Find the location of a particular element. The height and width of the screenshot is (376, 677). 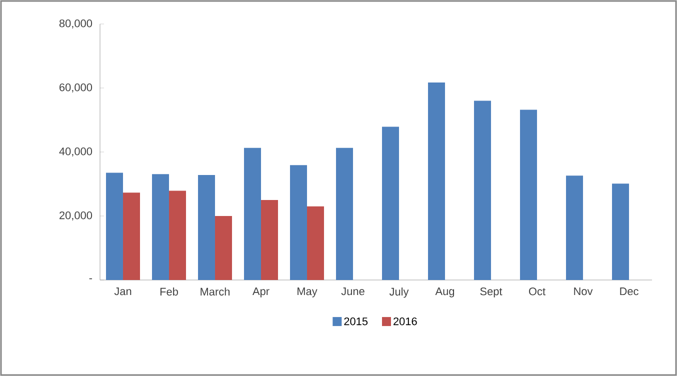

x-tick-label: Oct is located at coordinates (537, 292).